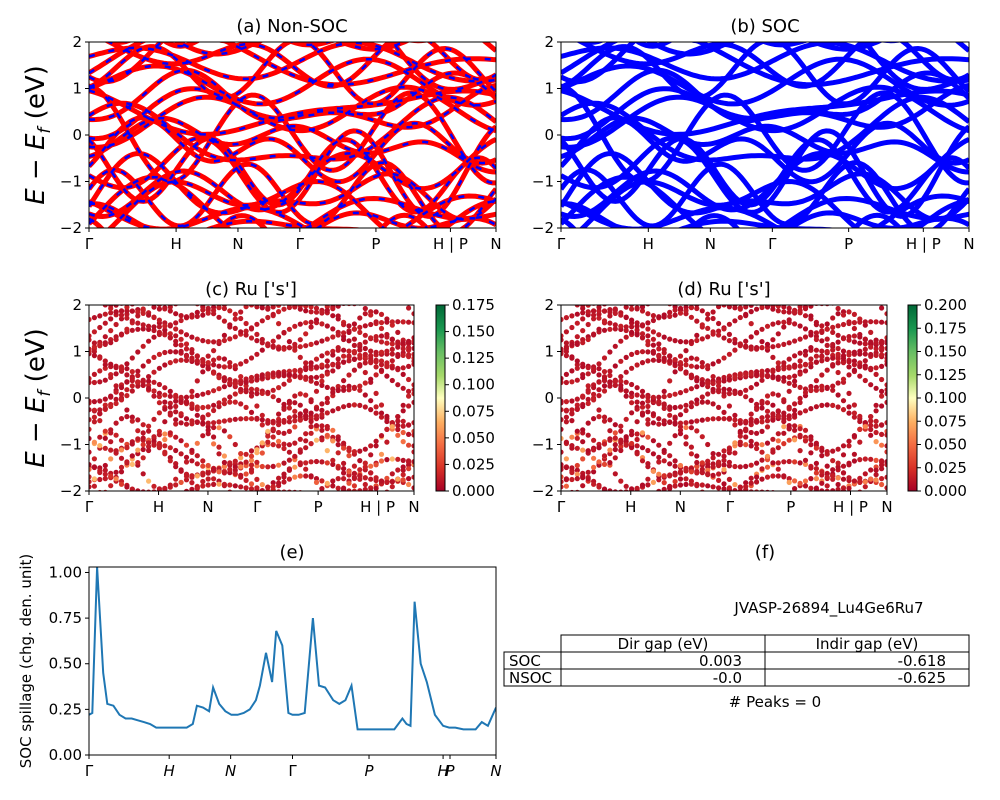 This screenshot has height=800, width=1000. Describe the element at coordinates (158, 507) in the screenshot. I see `xtick-label: H` at that location.